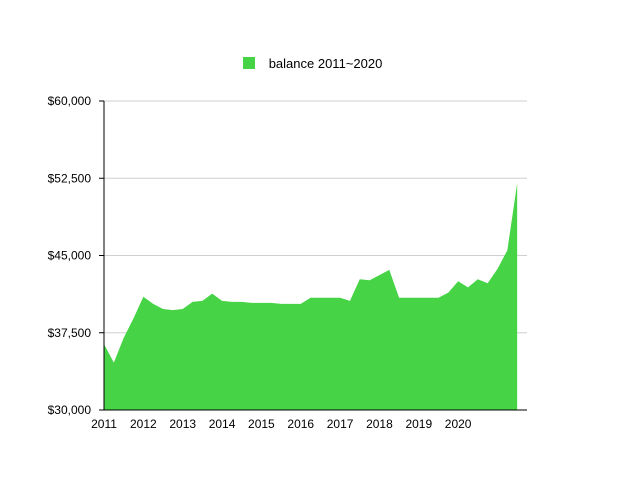 The image size is (619, 478). Describe the element at coordinates (70, 101) in the screenshot. I see `y-tick-label: $60,000` at that location.